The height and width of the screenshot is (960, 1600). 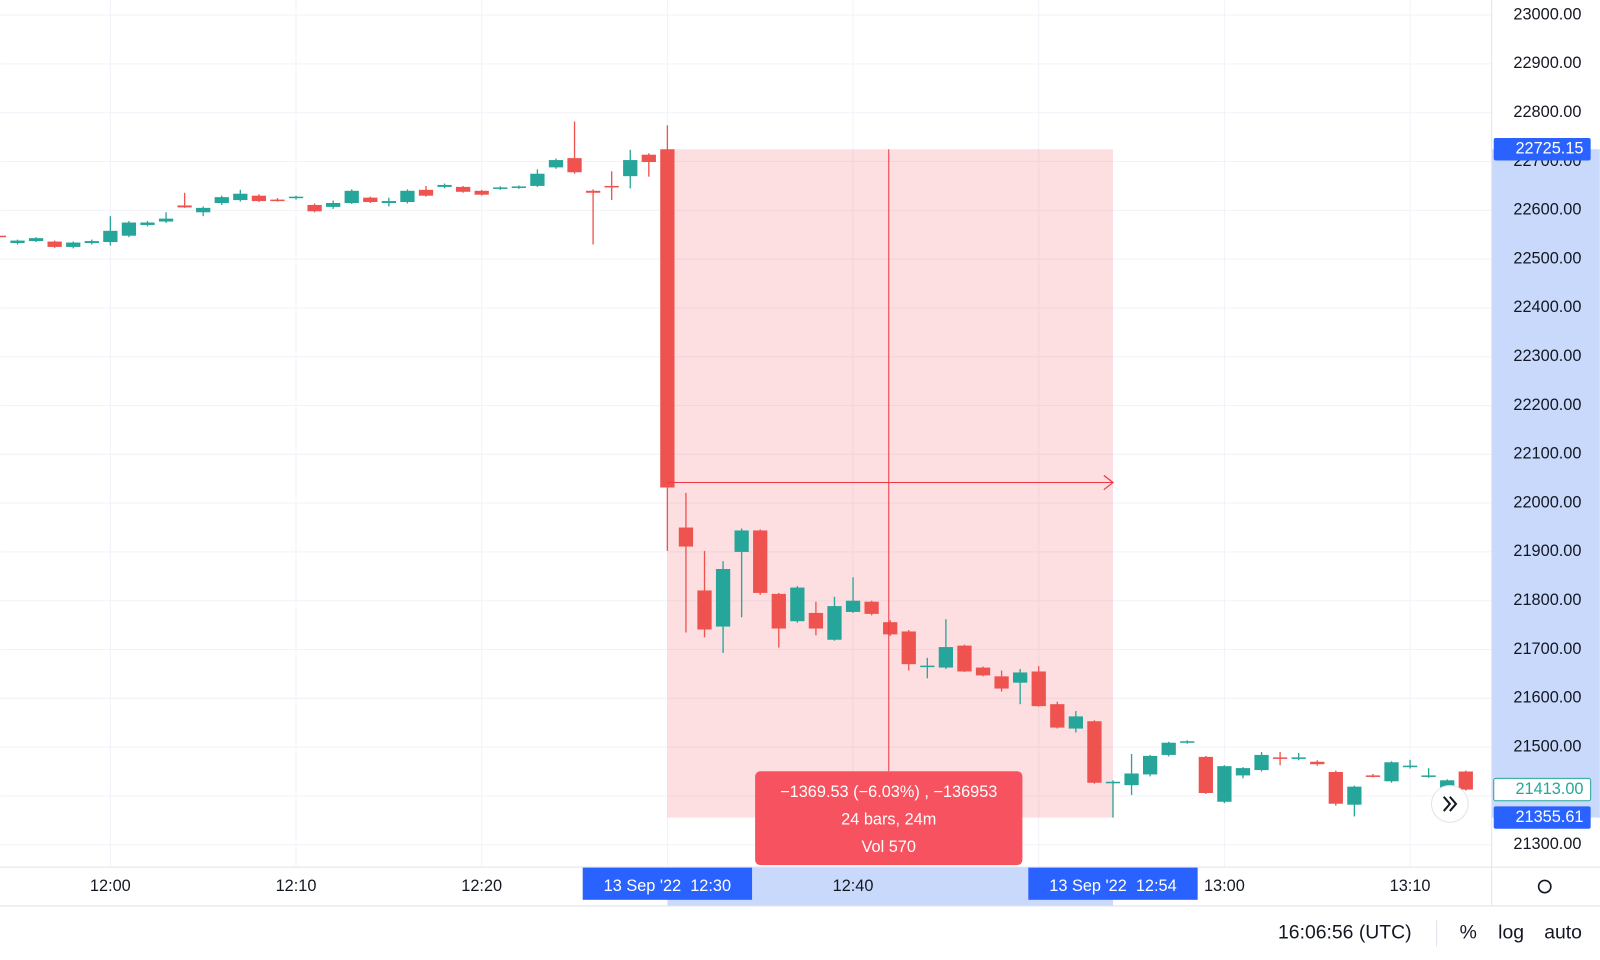 What do you see at coordinates (667, 886) in the screenshot?
I see `range-label: 13 Sep '22 12:30` at bounding box center [667, 886].